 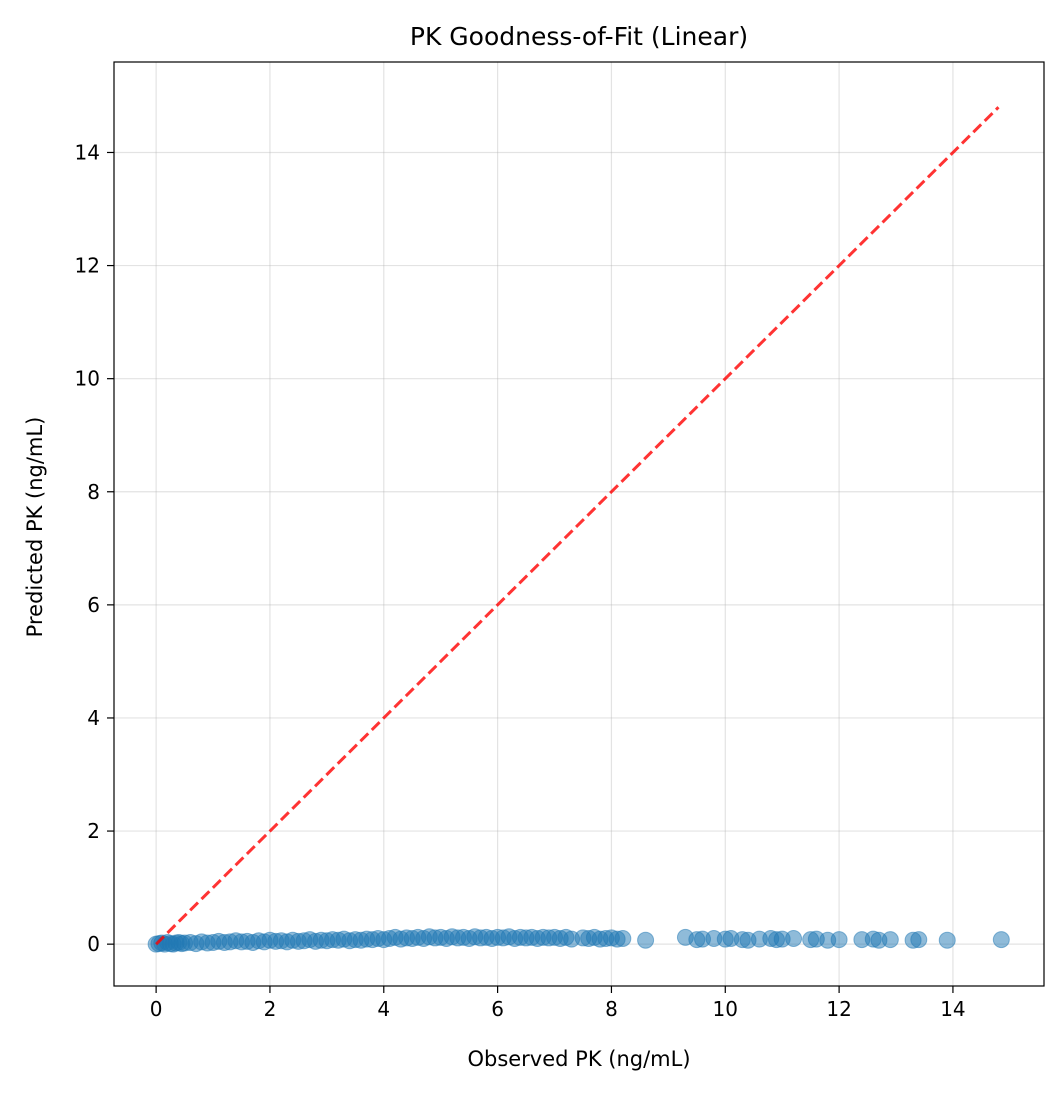 I want to click on y-tick-label: 8, so click(x=93, y=492).